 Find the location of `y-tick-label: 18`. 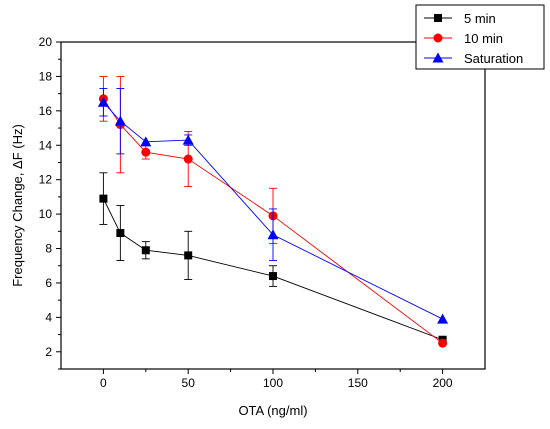

y-tick-label: 18 is located at coordinates (46, 76).